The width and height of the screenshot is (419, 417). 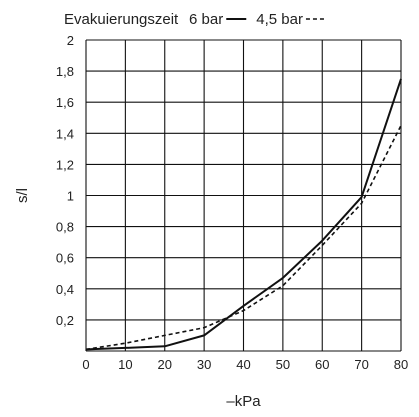 What do you see at coordinates (279, 19) in the screenshot?
I see `legend-label: 4,5 bar` at bounding box center [279, 19].